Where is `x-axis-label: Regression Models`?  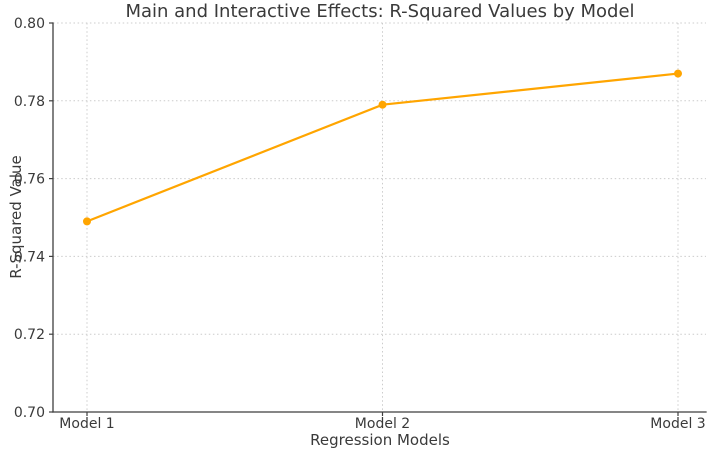
x-axis-label: Regression Models is located at coordinates (380, 440).